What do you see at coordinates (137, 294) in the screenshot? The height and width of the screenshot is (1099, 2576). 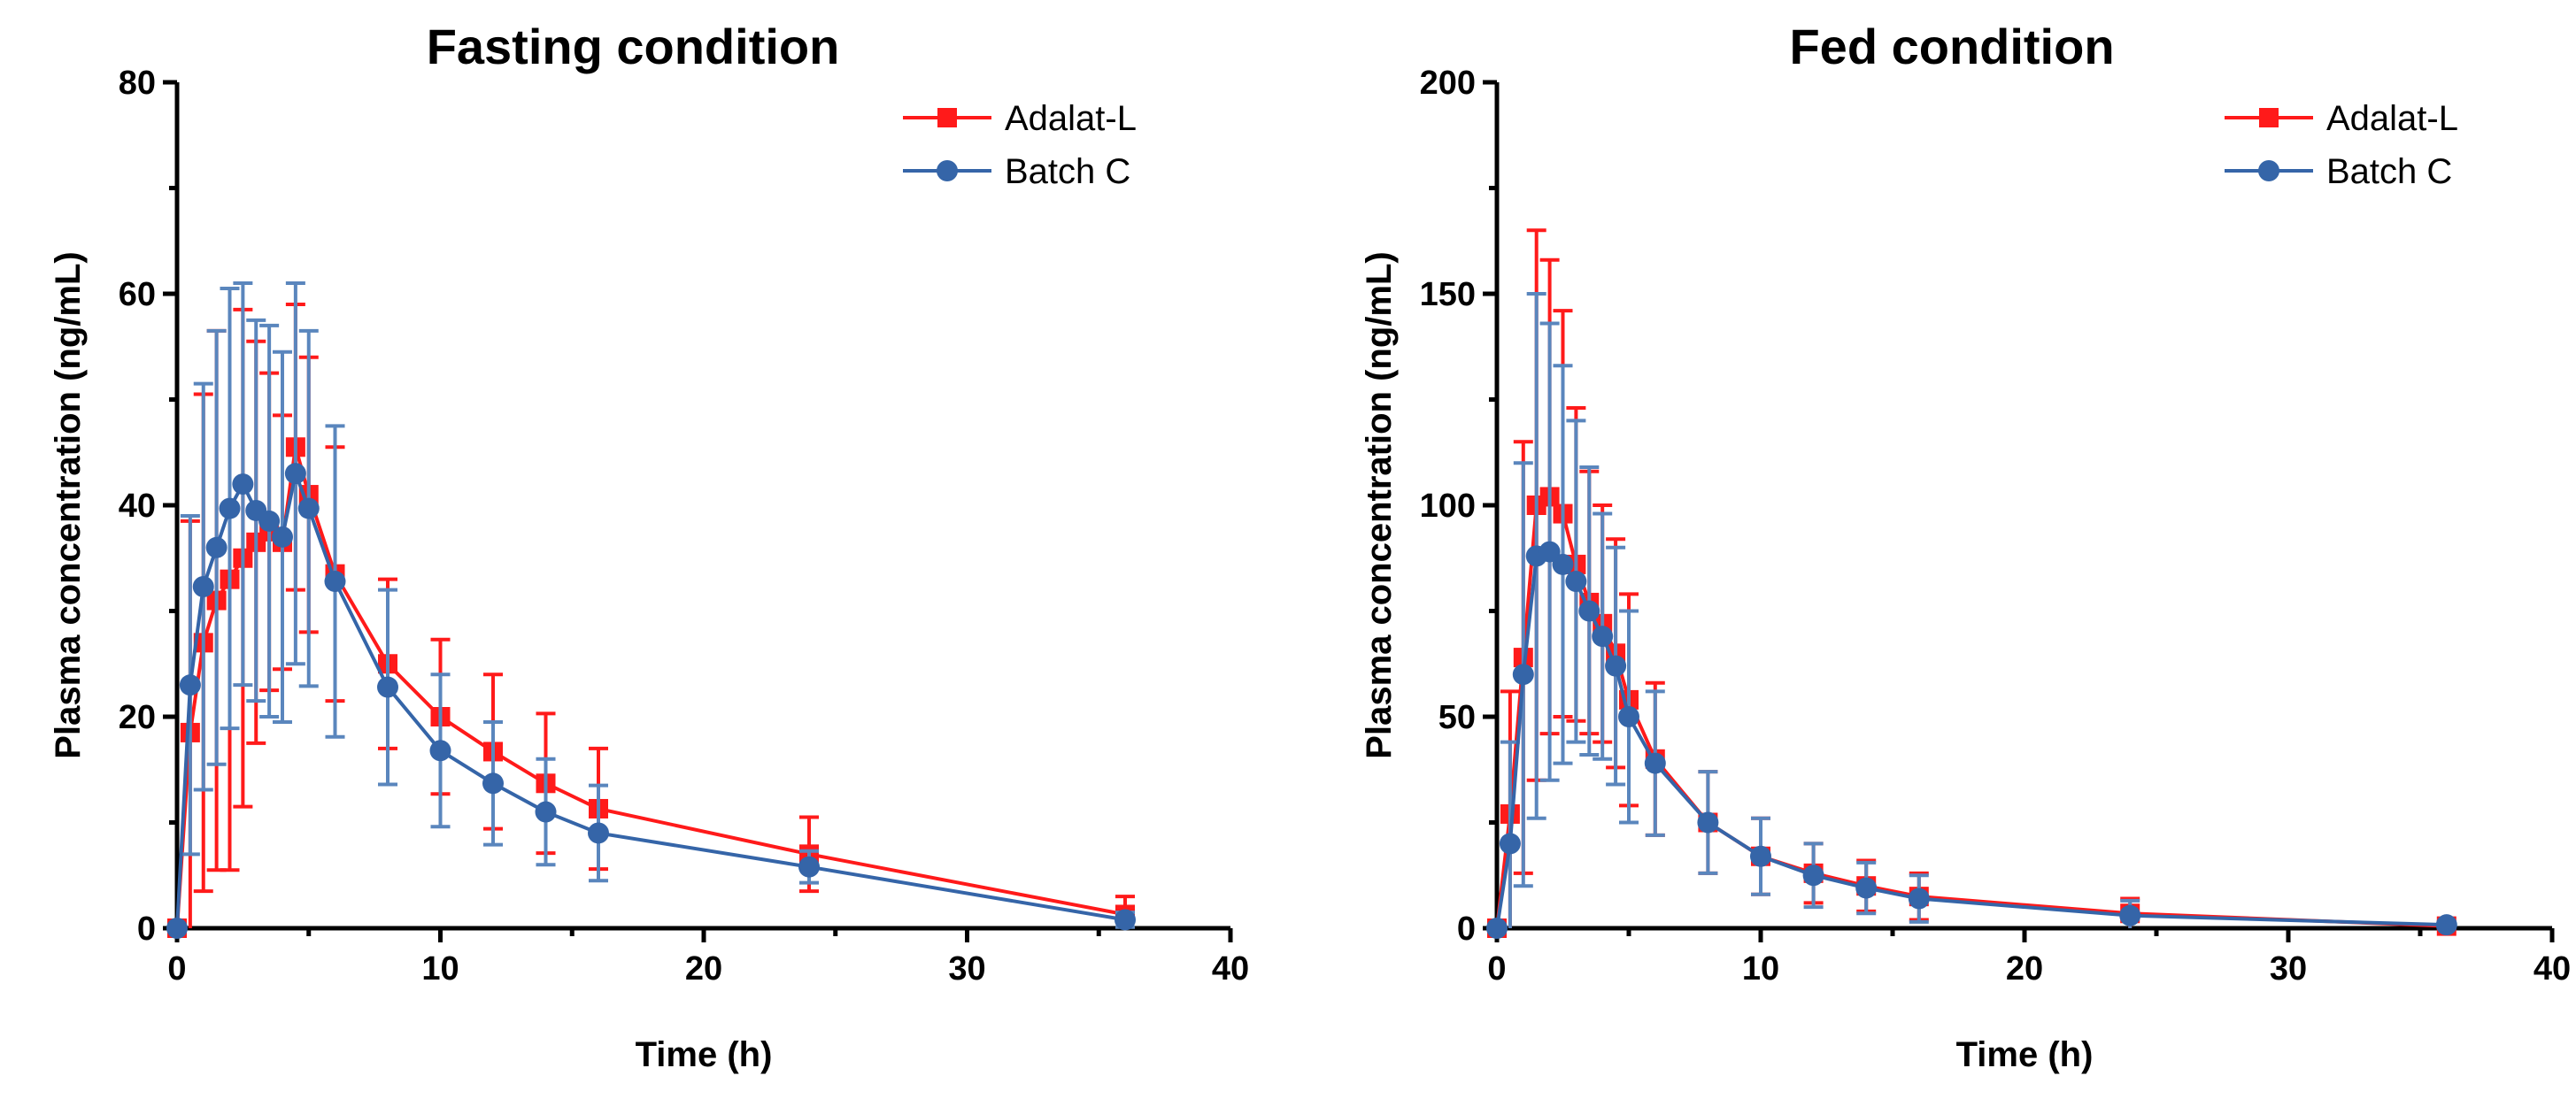 I see `y-tick-label: 60` at bounding box center [137, 294].